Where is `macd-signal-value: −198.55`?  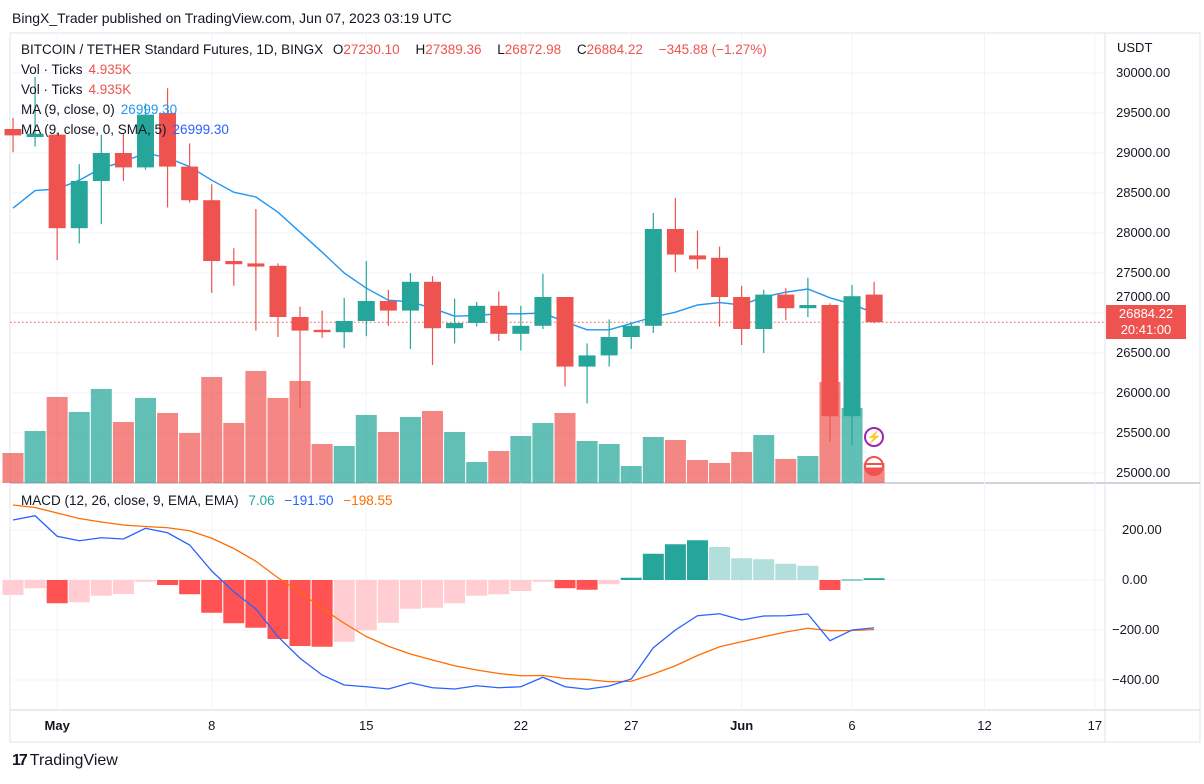 macd-signal-value: −198.55 is located at coordinates (368, 500).